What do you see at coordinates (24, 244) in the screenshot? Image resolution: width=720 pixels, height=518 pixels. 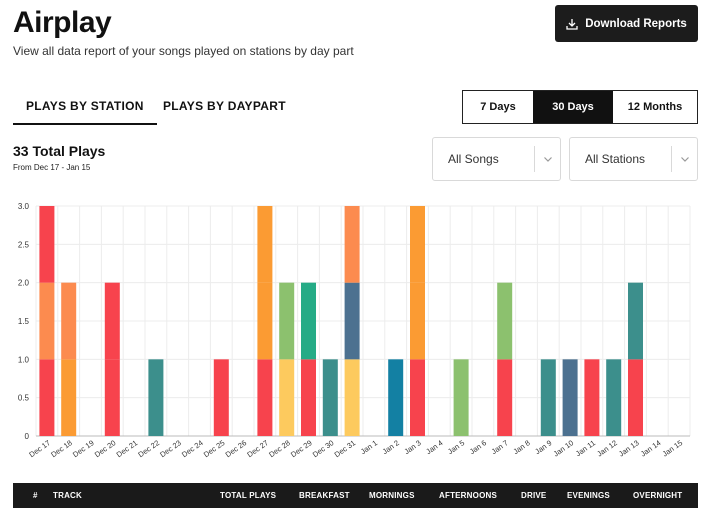 I see `y-tick-label: 2.5` at bounding box center [24, 244].